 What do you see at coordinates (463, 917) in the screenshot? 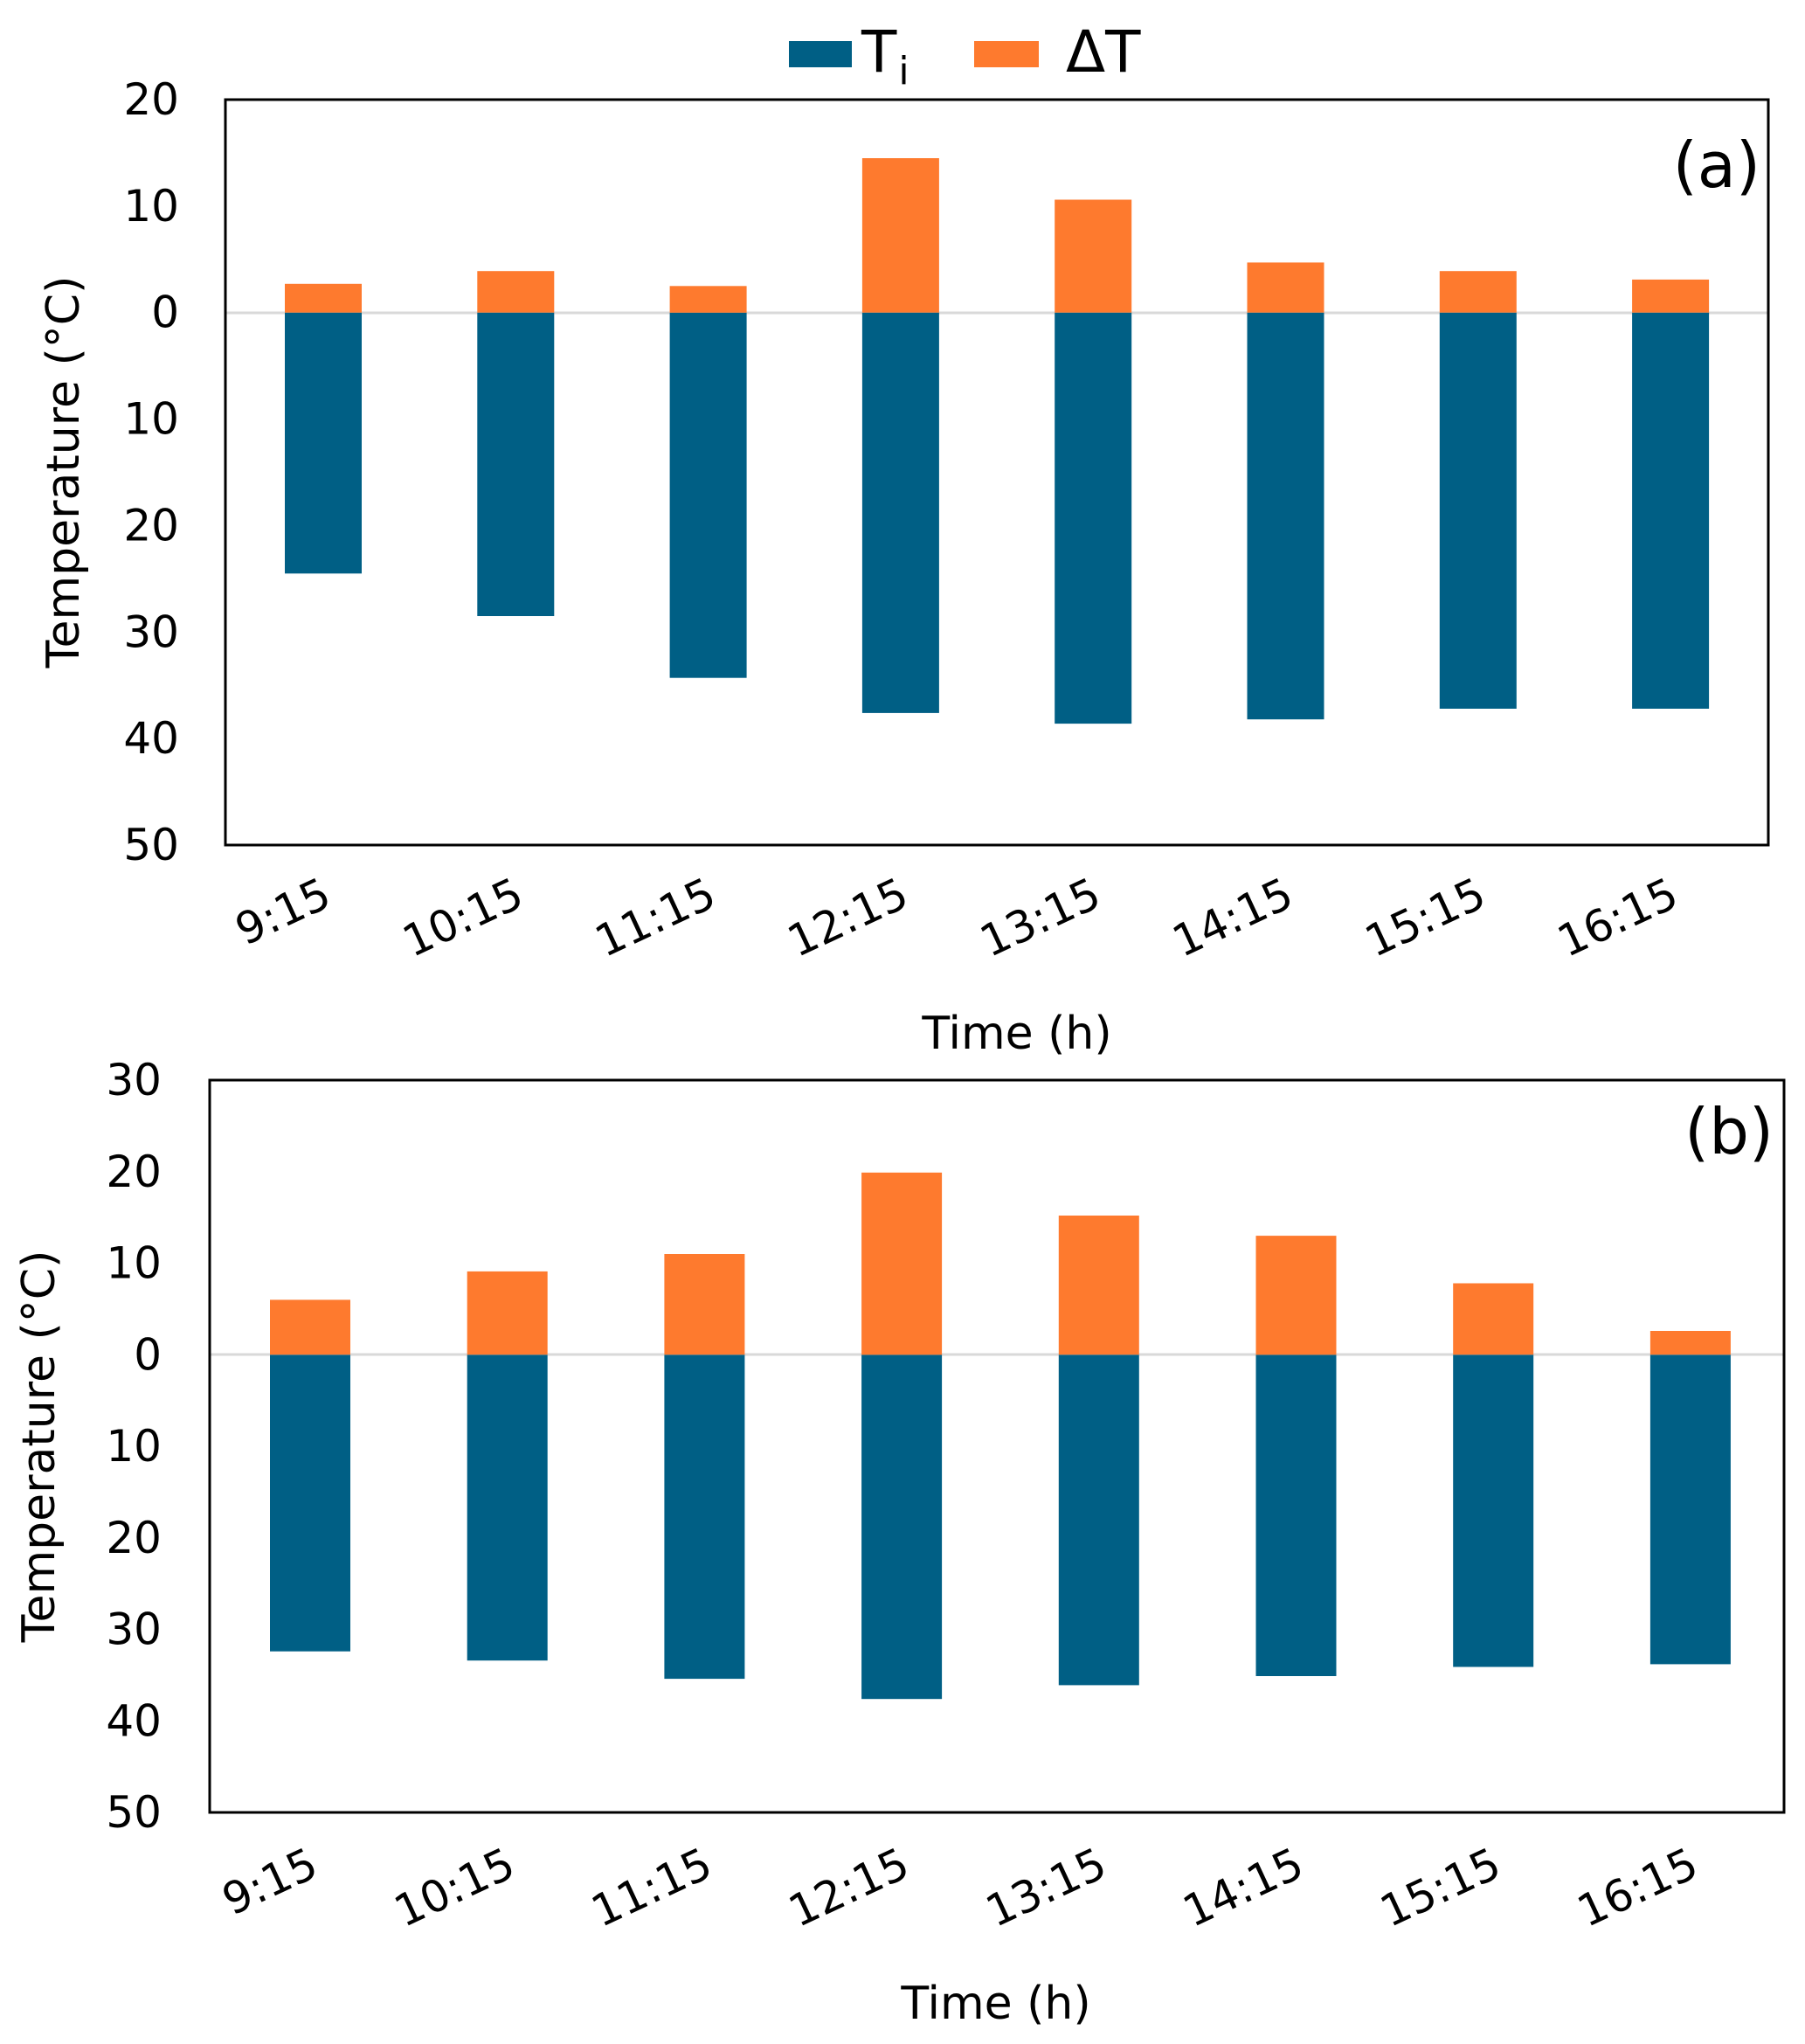
I see `panel-a-x-tick-label: 10:15` at bounding box center [463, 917].